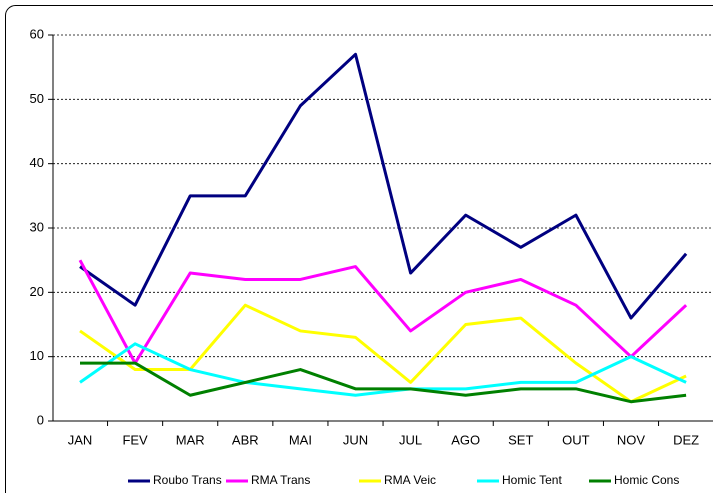  I want to click on x-tick-label: AGO, so click(465, 439).